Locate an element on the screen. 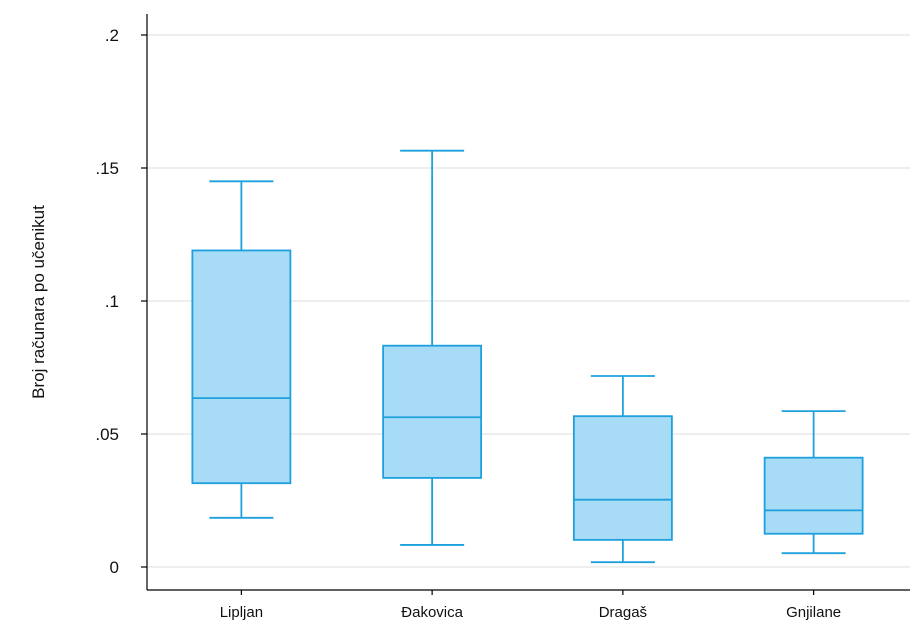  x-tick-label: Lipljan is located at coordinates (241, 612).